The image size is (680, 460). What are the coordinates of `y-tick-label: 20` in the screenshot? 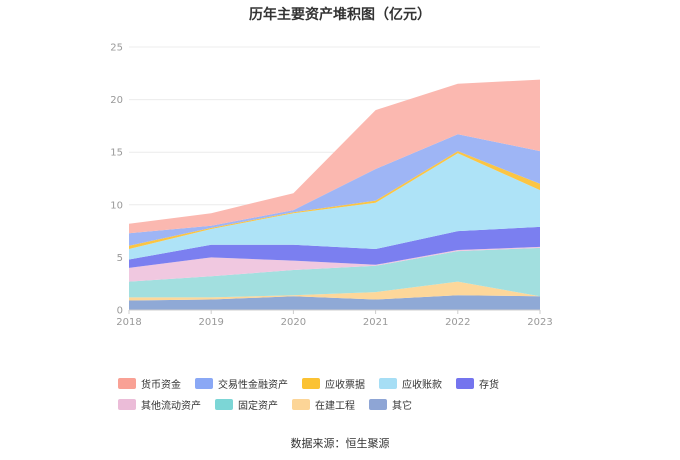 It's located at (116, 100).